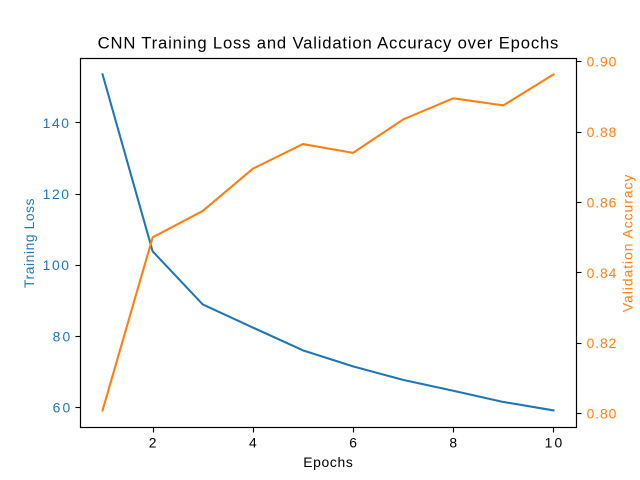 The width and height of the screenshot is (640, 480). Describe the element at coordinates (29, 243) in the screenshot. I see `svg-text: Training Loss` at that location.